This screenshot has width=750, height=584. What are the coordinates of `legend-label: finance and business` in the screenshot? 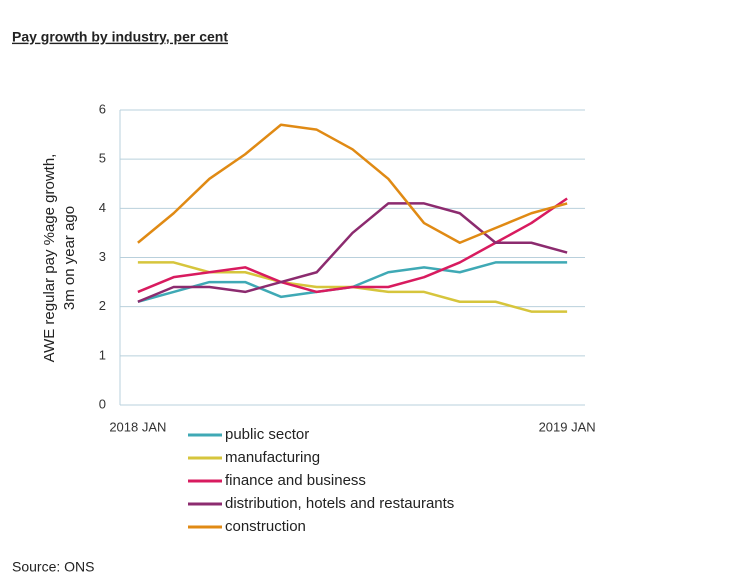 It's located at (295, 480).